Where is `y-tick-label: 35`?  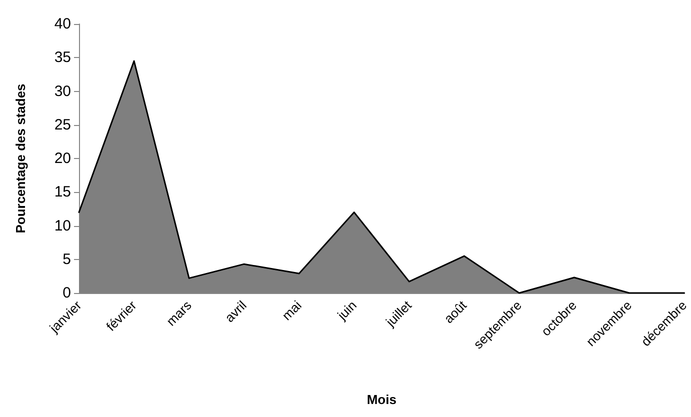
y-tick-label: 35 is located at coordinates (62, 57).